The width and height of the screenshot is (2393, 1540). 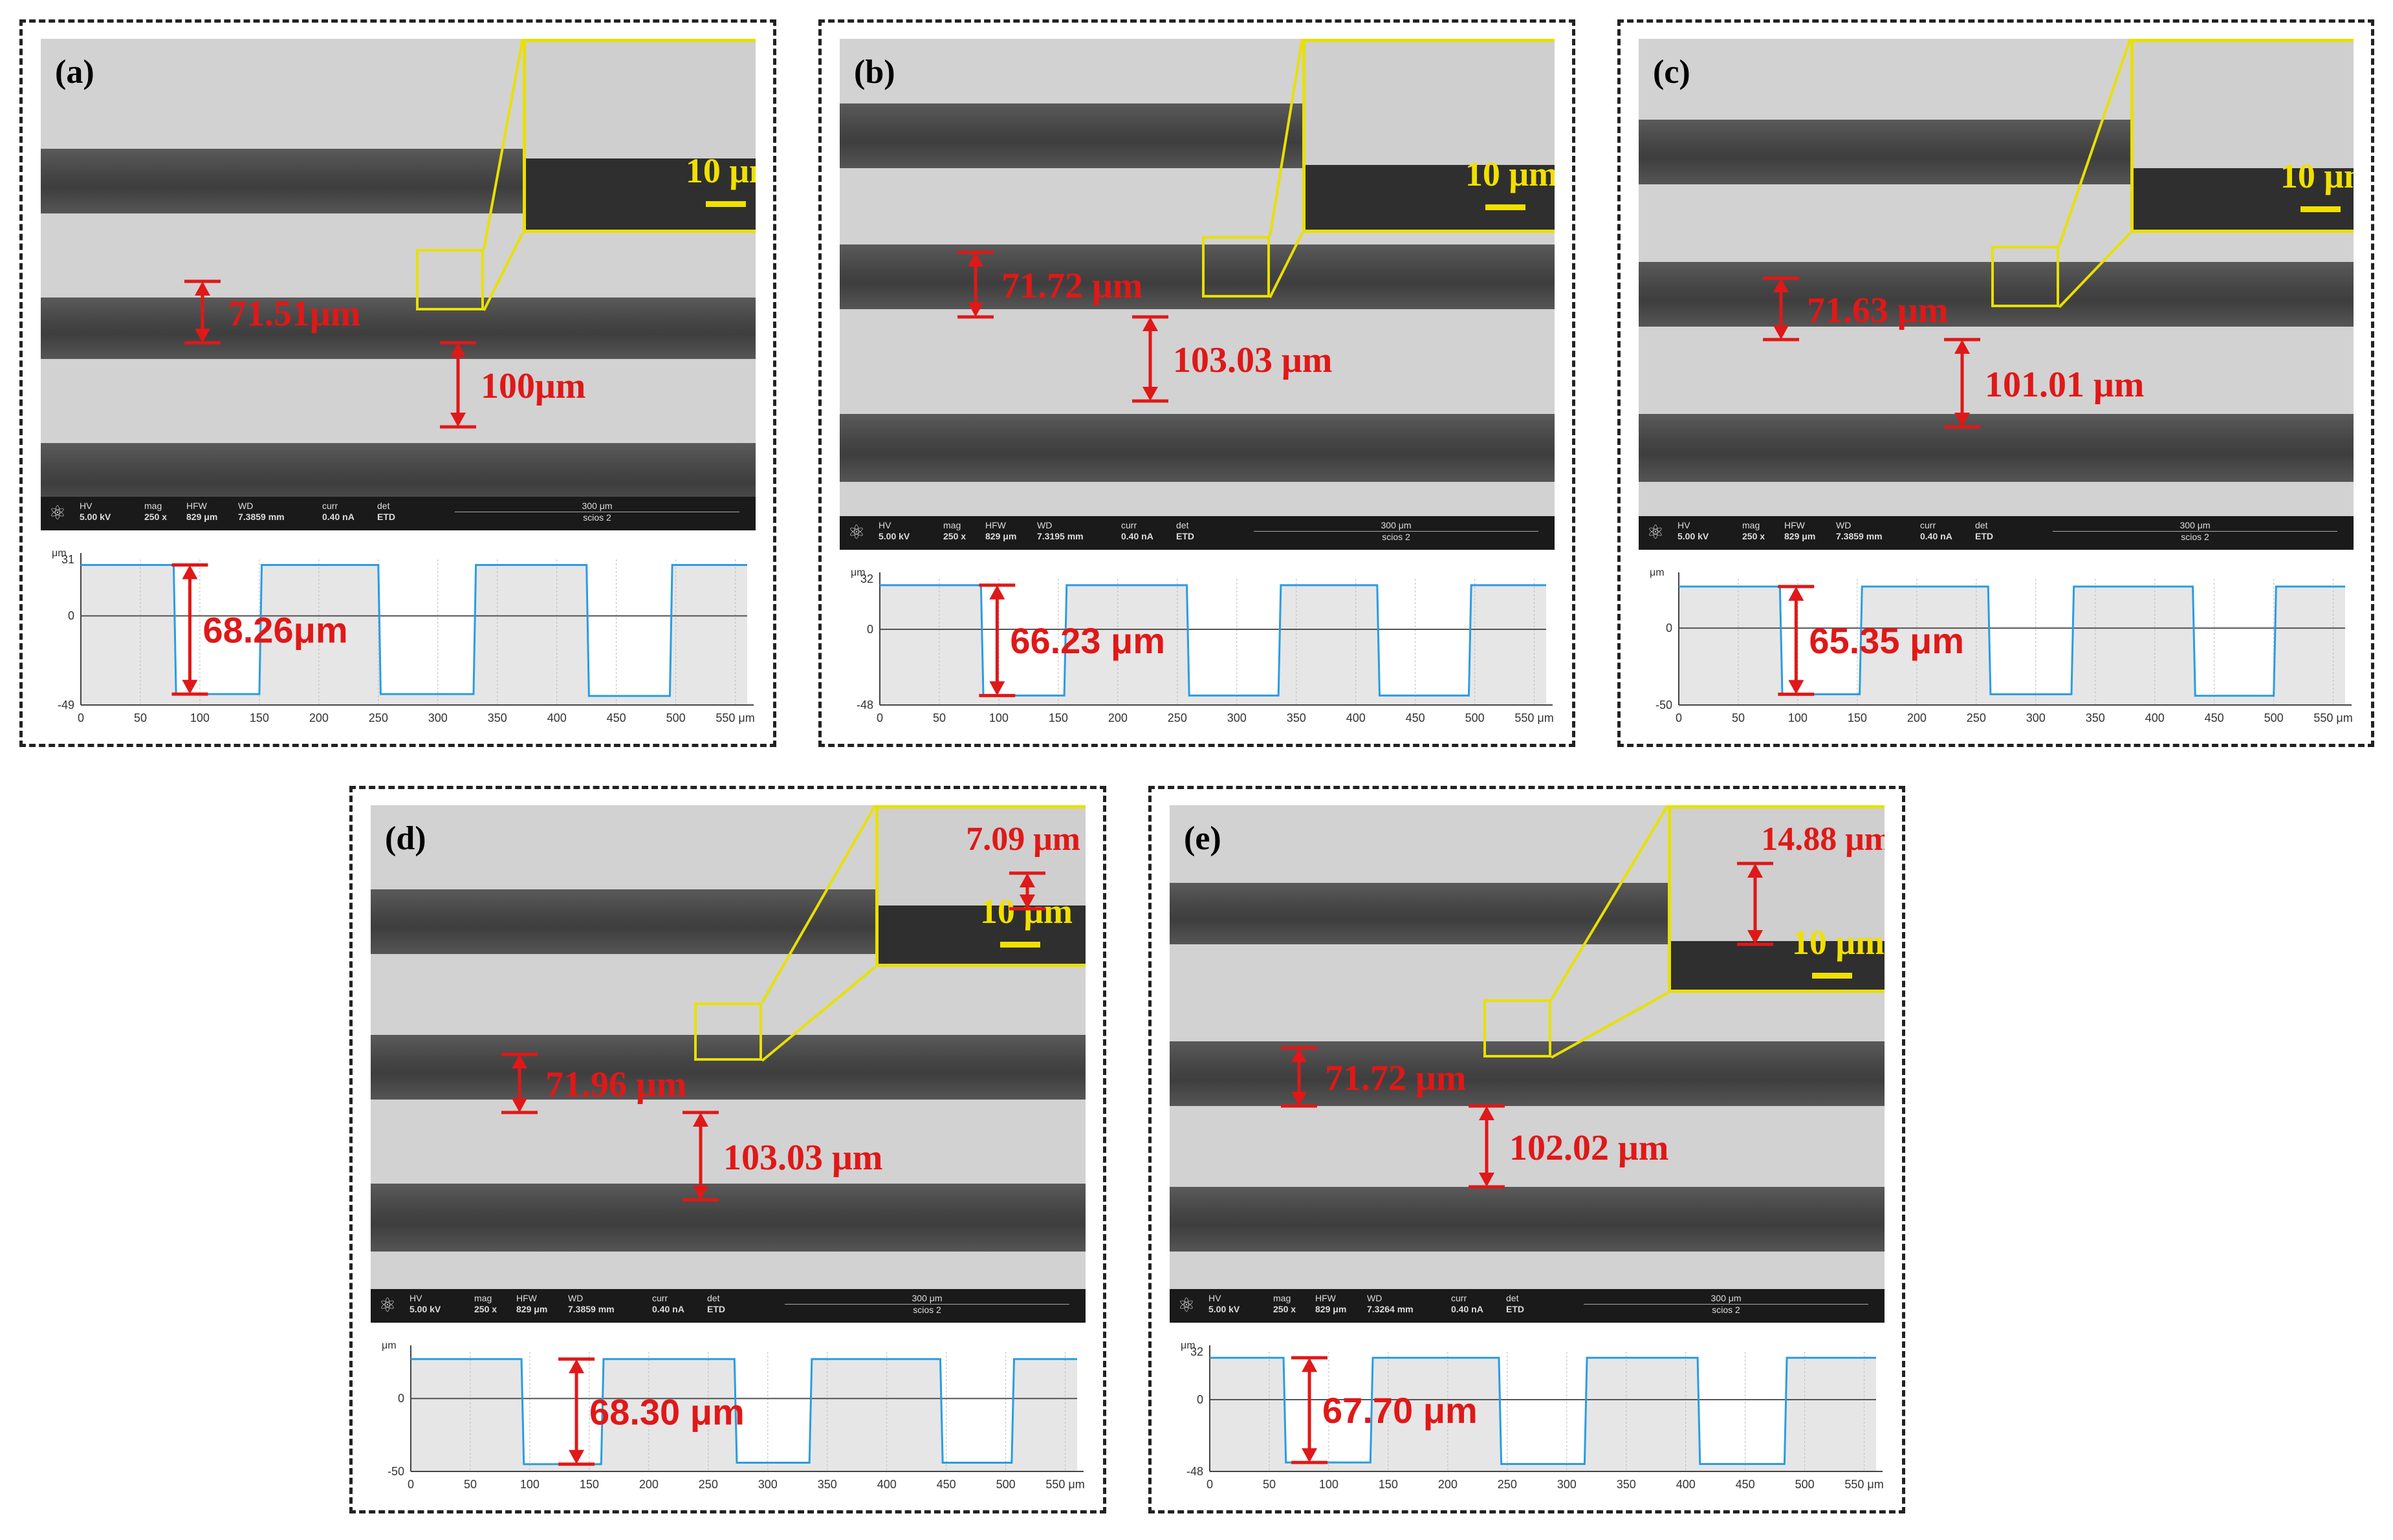 I want to click on info-det-value: ETD, so click(x=1515, y=1309).